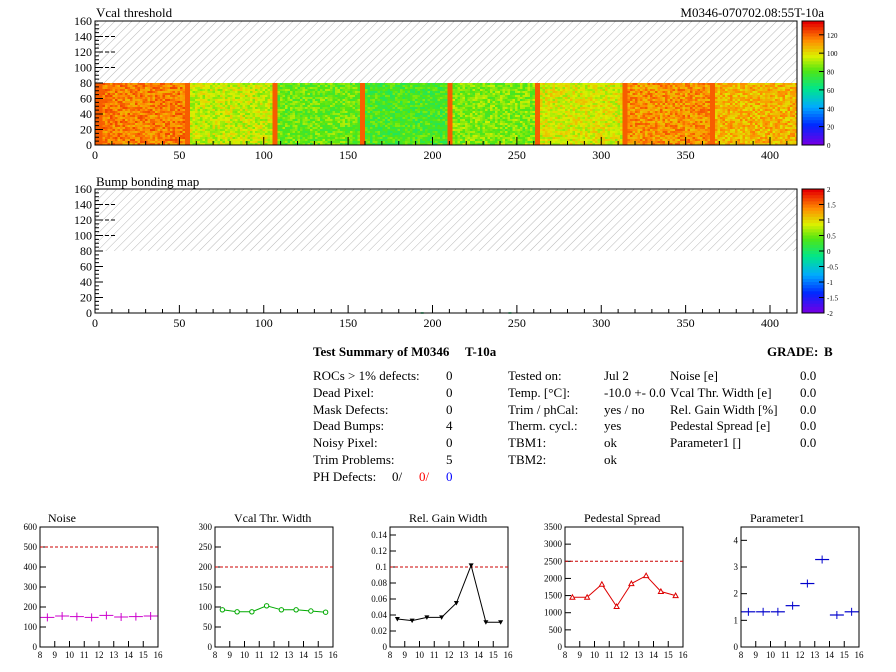 The height and width of the screenshot is (672, 896). What do you see at coordinates (527, 459) in the screenshot?
I see `summary-test-info-label: TBM2:` at bounding box center [527, 459].